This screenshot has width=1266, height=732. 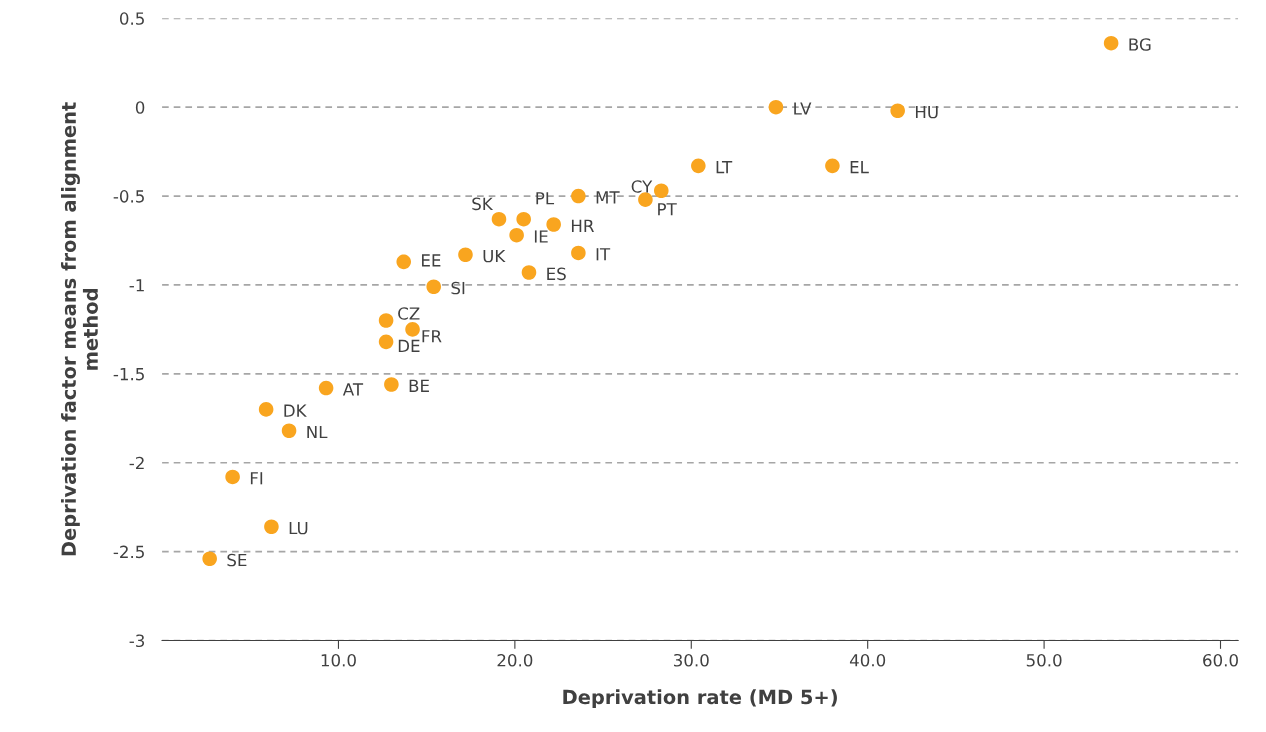 I want to click on annotation: BG, so click(x=1140, y=44).